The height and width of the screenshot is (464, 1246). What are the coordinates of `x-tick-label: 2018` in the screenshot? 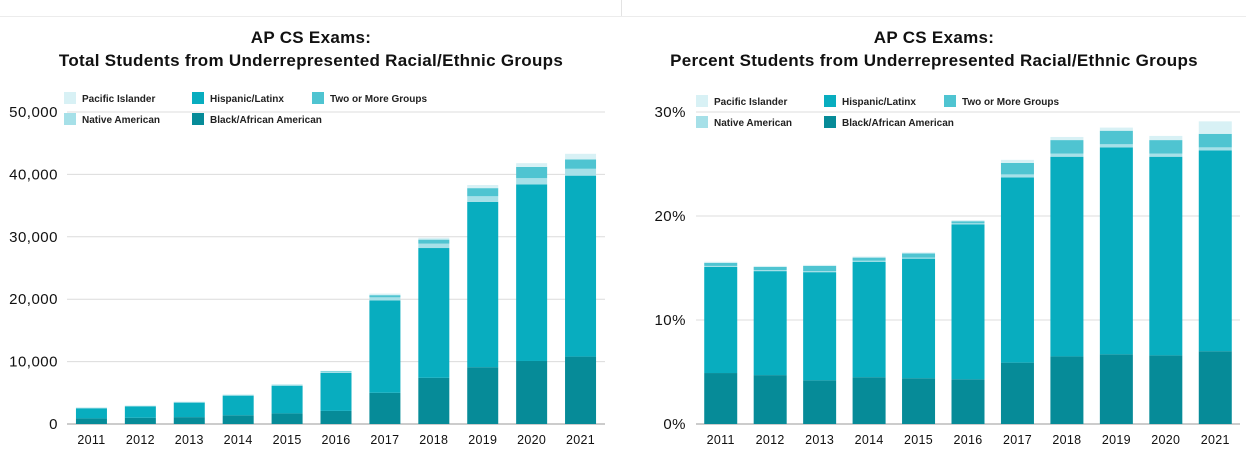 It's located at (1066, 440).